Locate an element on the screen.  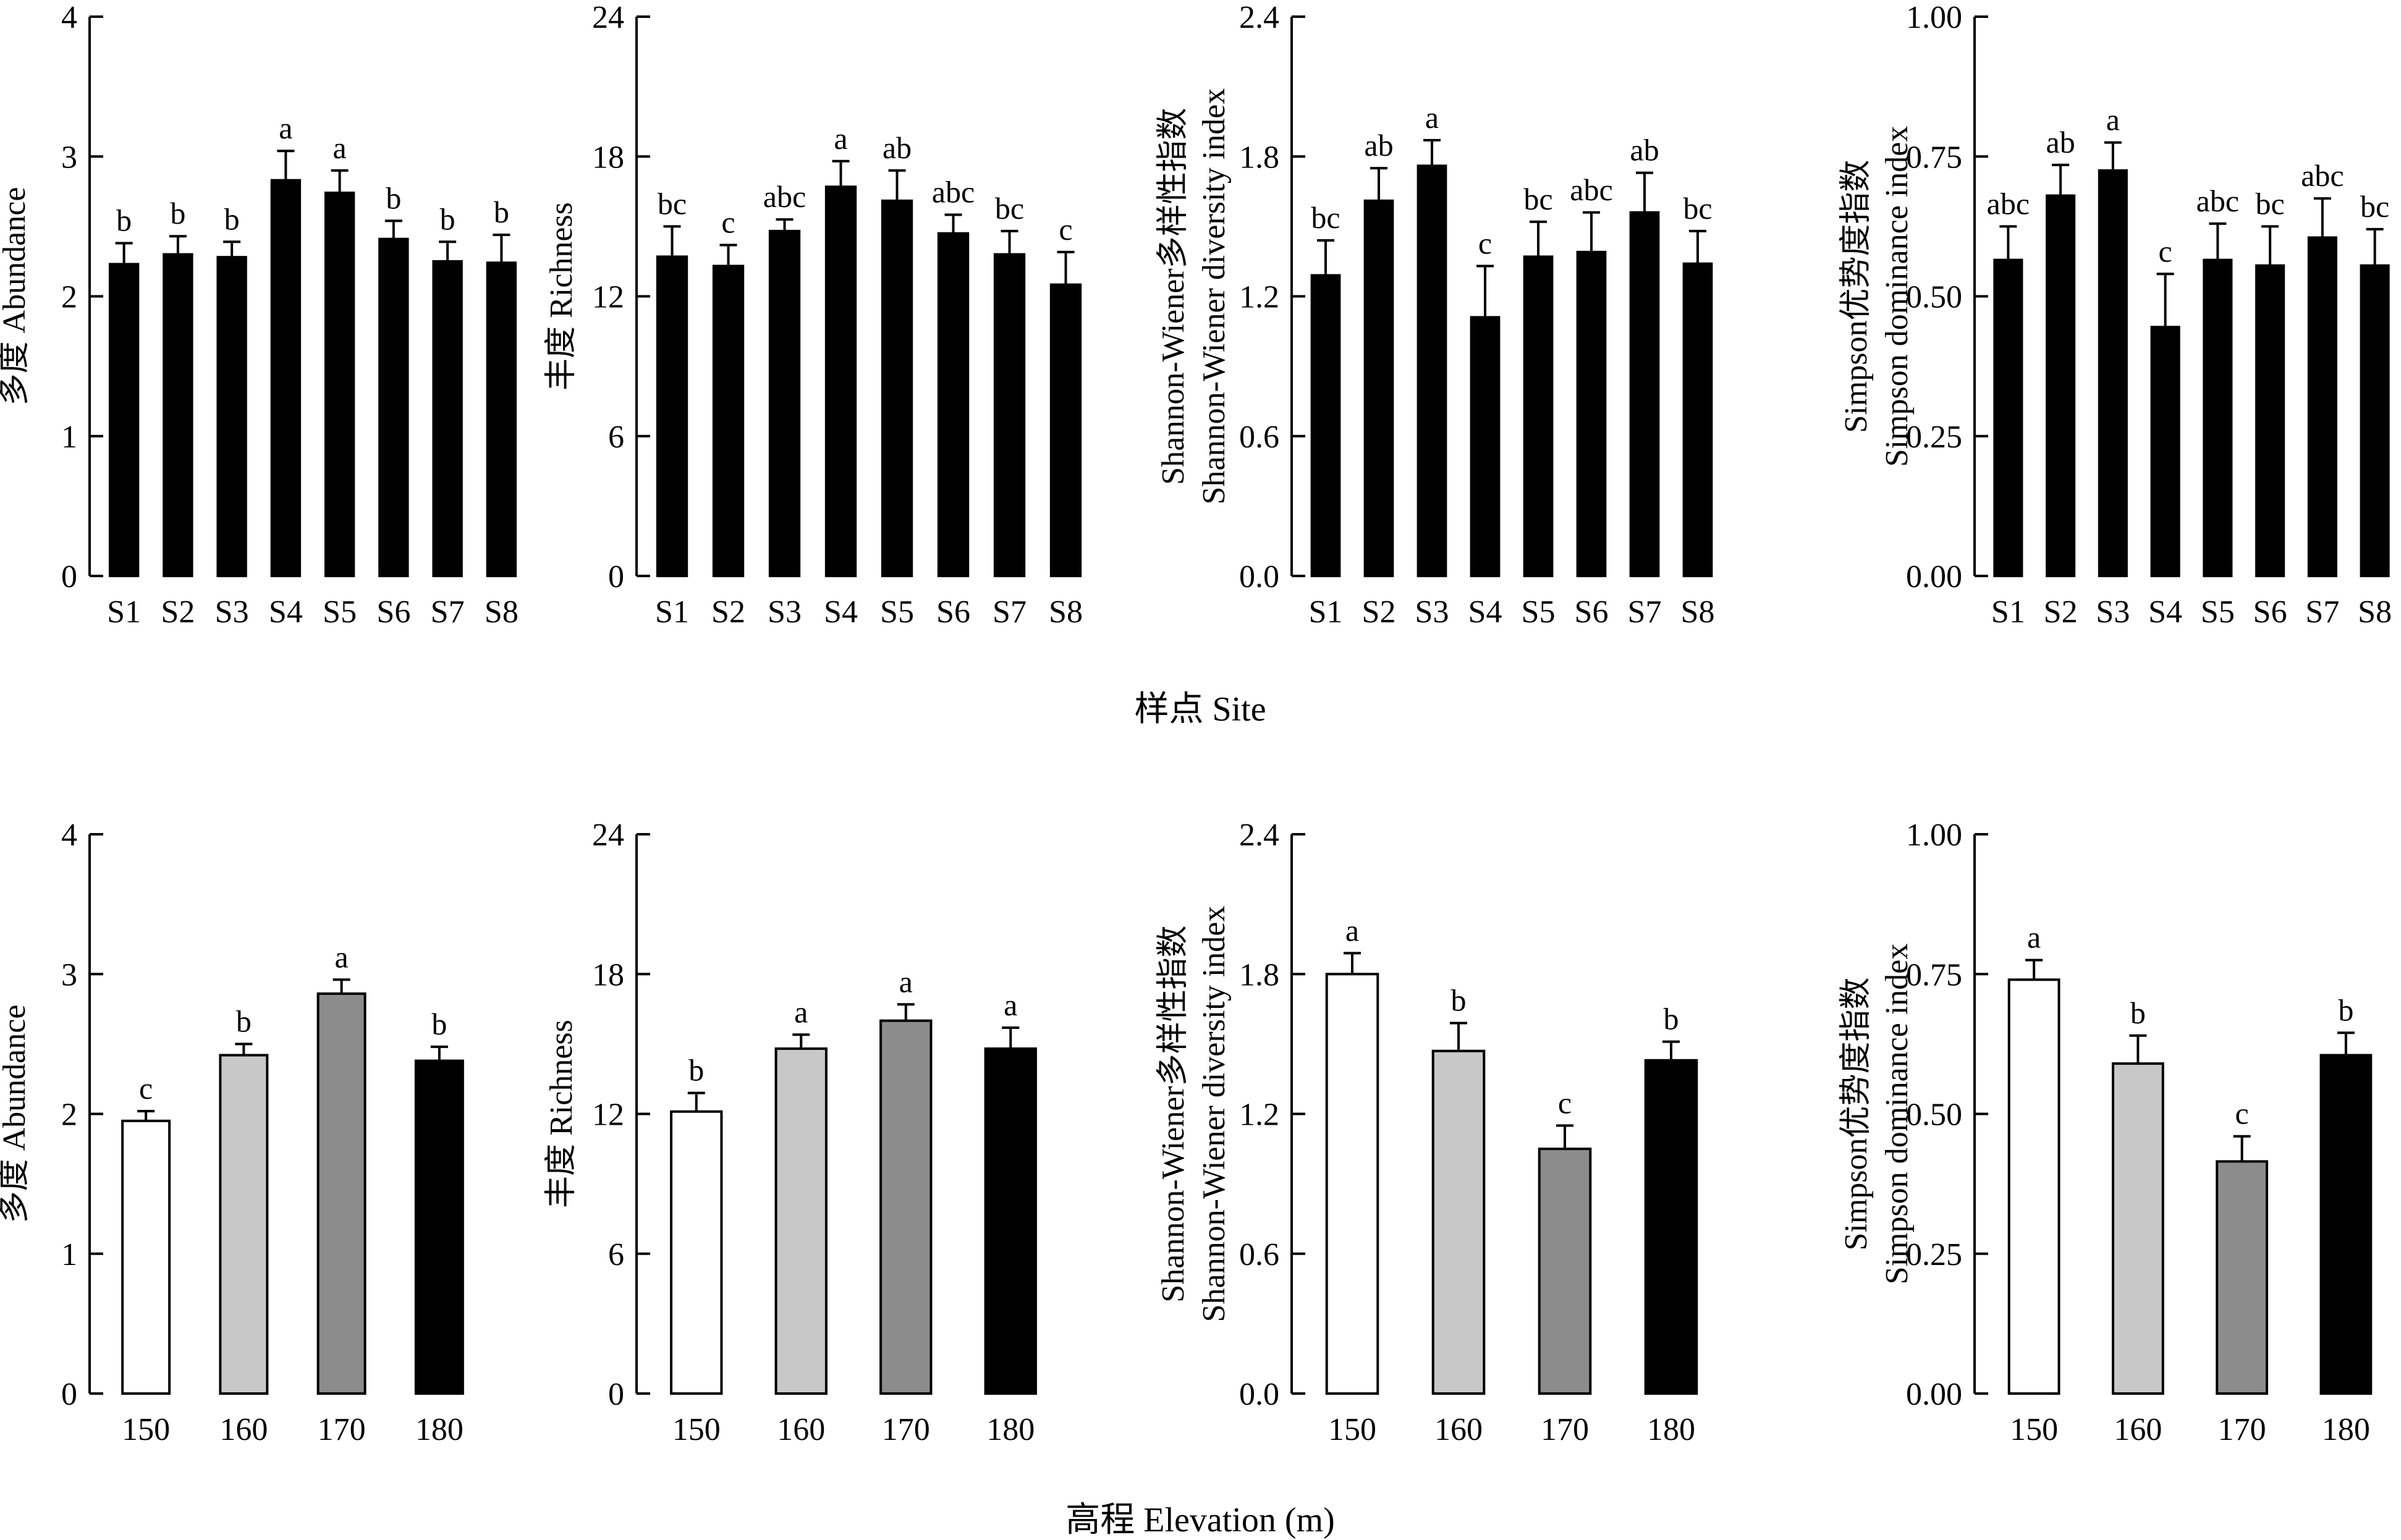
y-tick-label: 18 is located at coordinates (608, 157).